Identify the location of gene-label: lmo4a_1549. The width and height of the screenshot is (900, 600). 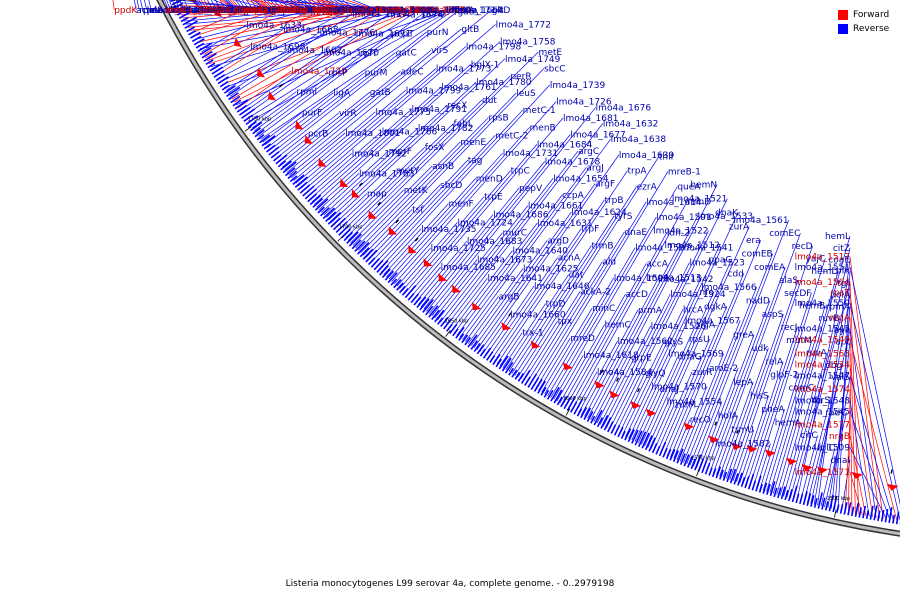
(823, 340).